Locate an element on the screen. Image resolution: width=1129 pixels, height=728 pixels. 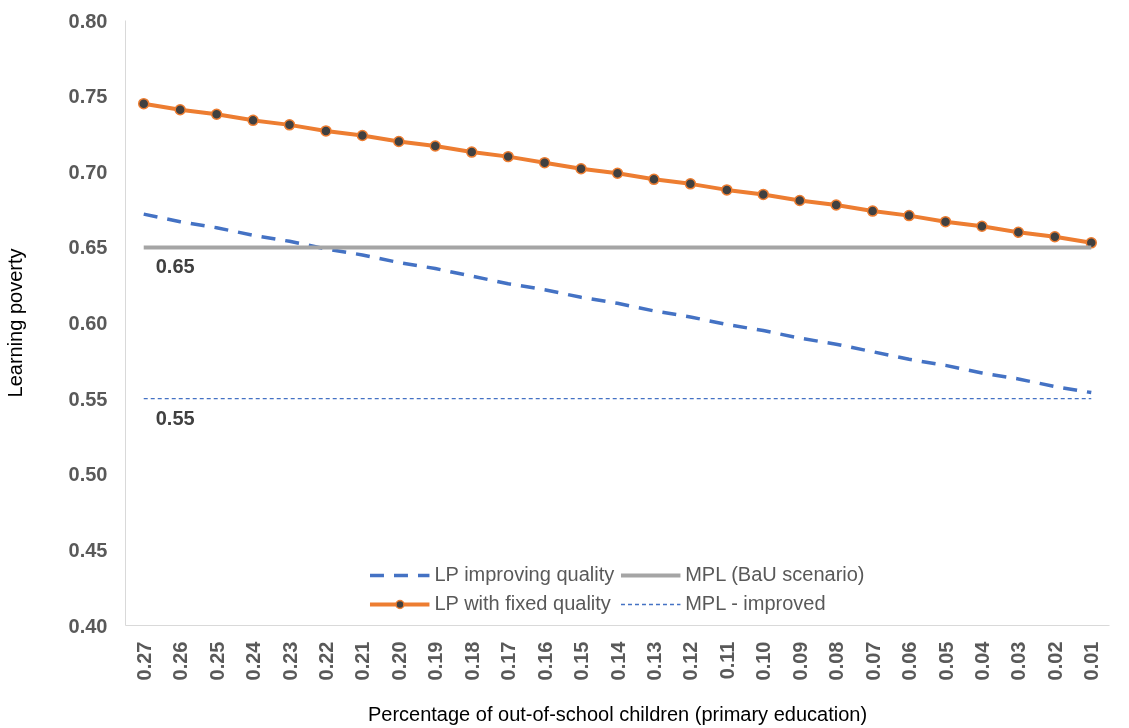
x-tick-label: 0.11 is located at coordinates (726, 660).